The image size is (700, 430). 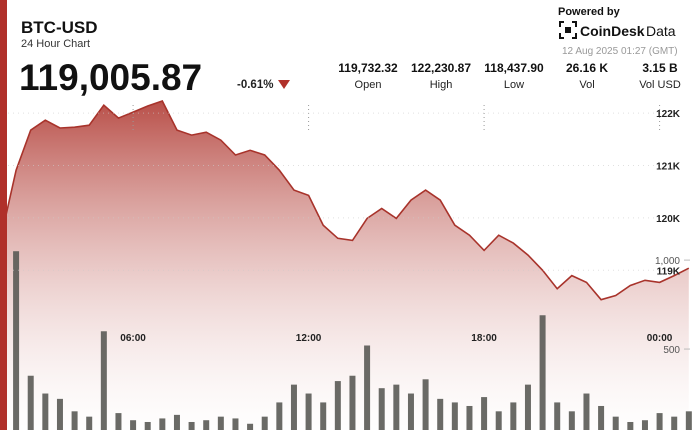 I want to click on y-tick-label: 120K, so click(x=668, y=219).